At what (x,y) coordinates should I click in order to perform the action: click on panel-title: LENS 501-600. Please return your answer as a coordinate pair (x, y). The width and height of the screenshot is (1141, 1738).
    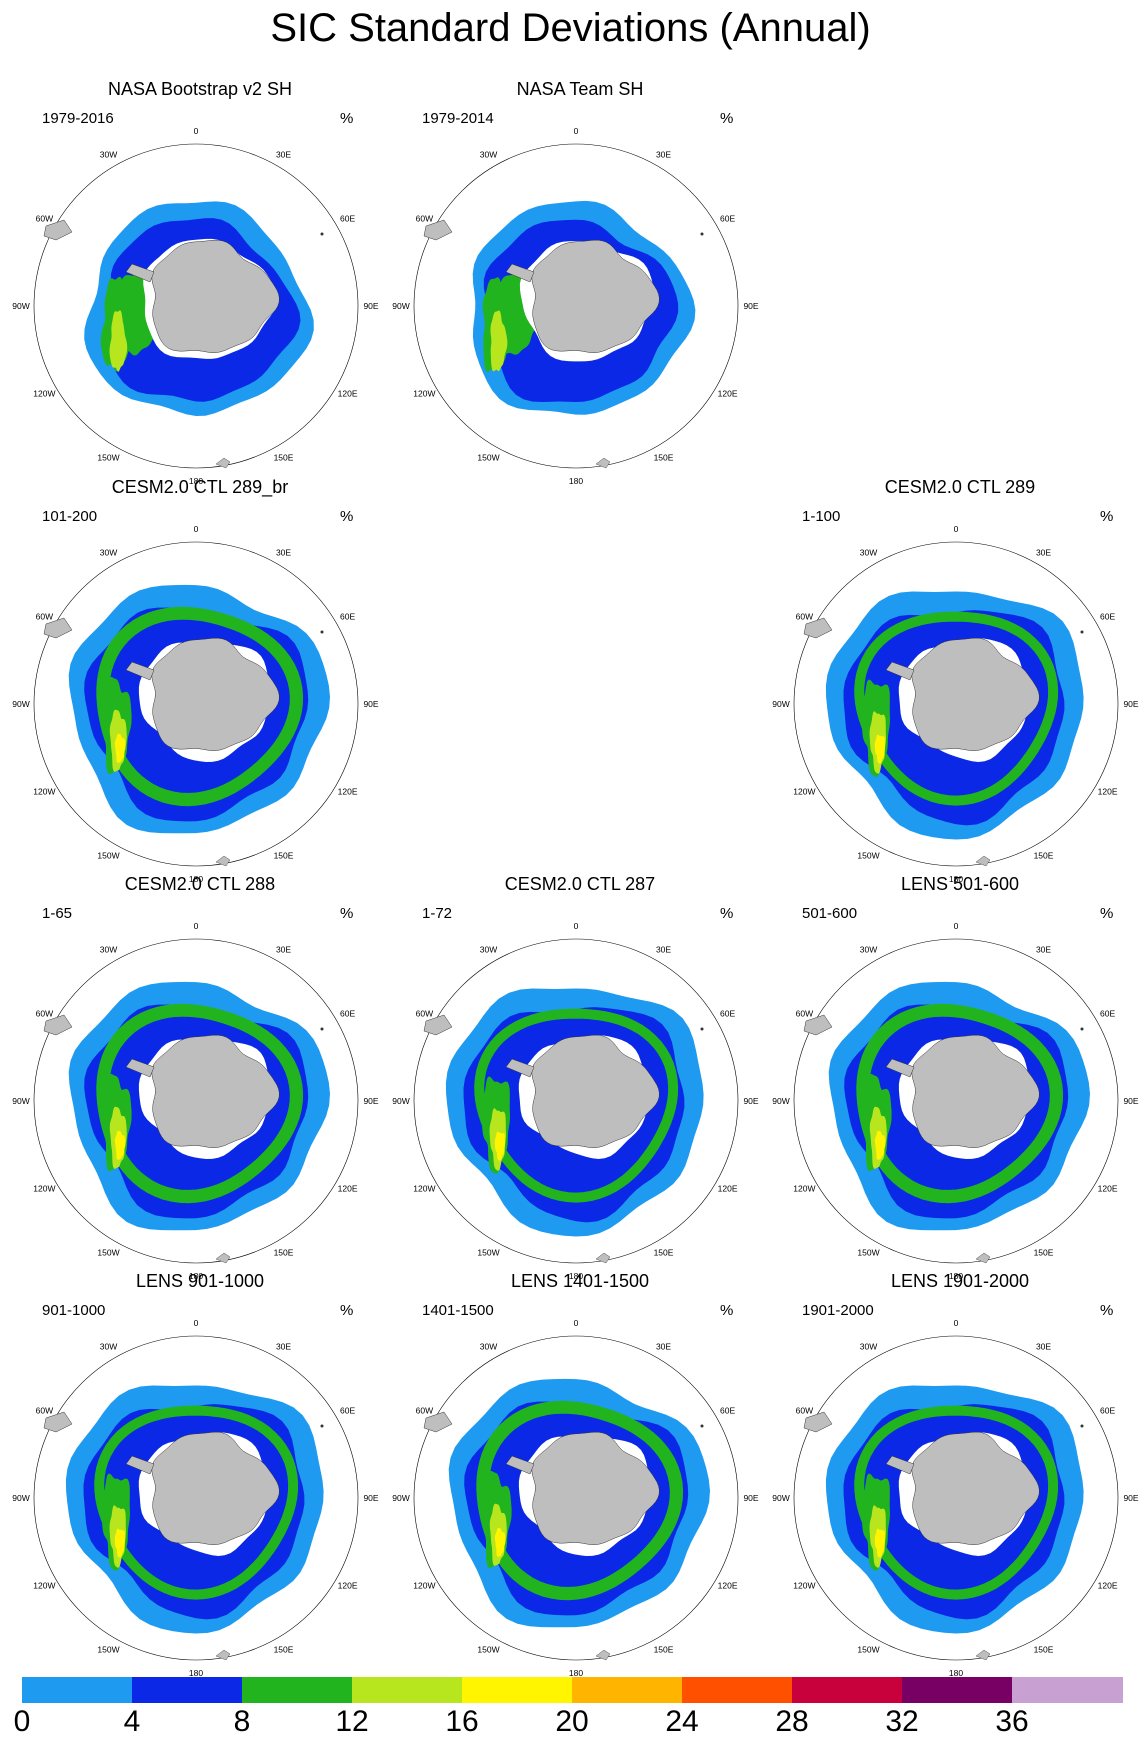
    Looking at the image, I should click on (960, 884).